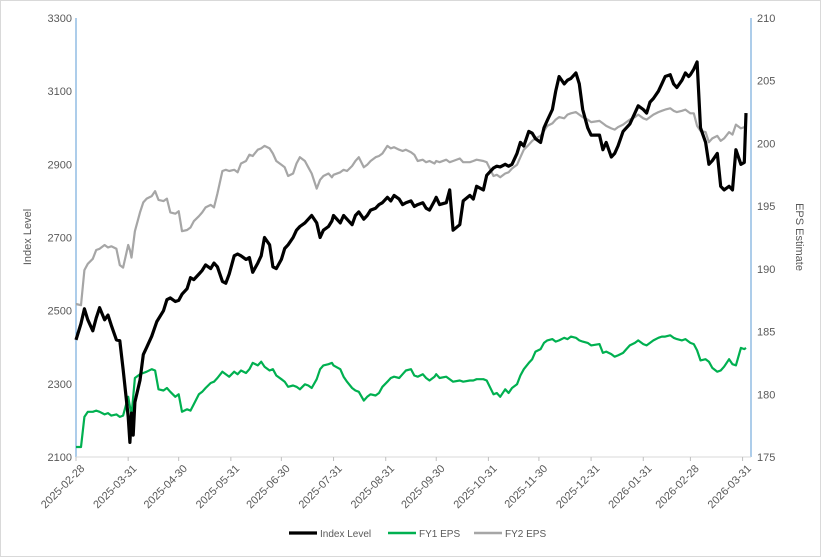 This screenshot has width=821, height=557. I want to click on y-tick-label: 2700, so click(60, 239).